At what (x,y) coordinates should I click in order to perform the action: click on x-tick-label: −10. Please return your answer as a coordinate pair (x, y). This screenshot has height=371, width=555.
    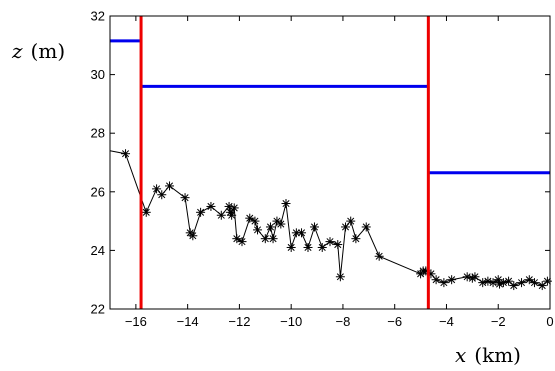
    Looking at the image, I should click on (291, 321).